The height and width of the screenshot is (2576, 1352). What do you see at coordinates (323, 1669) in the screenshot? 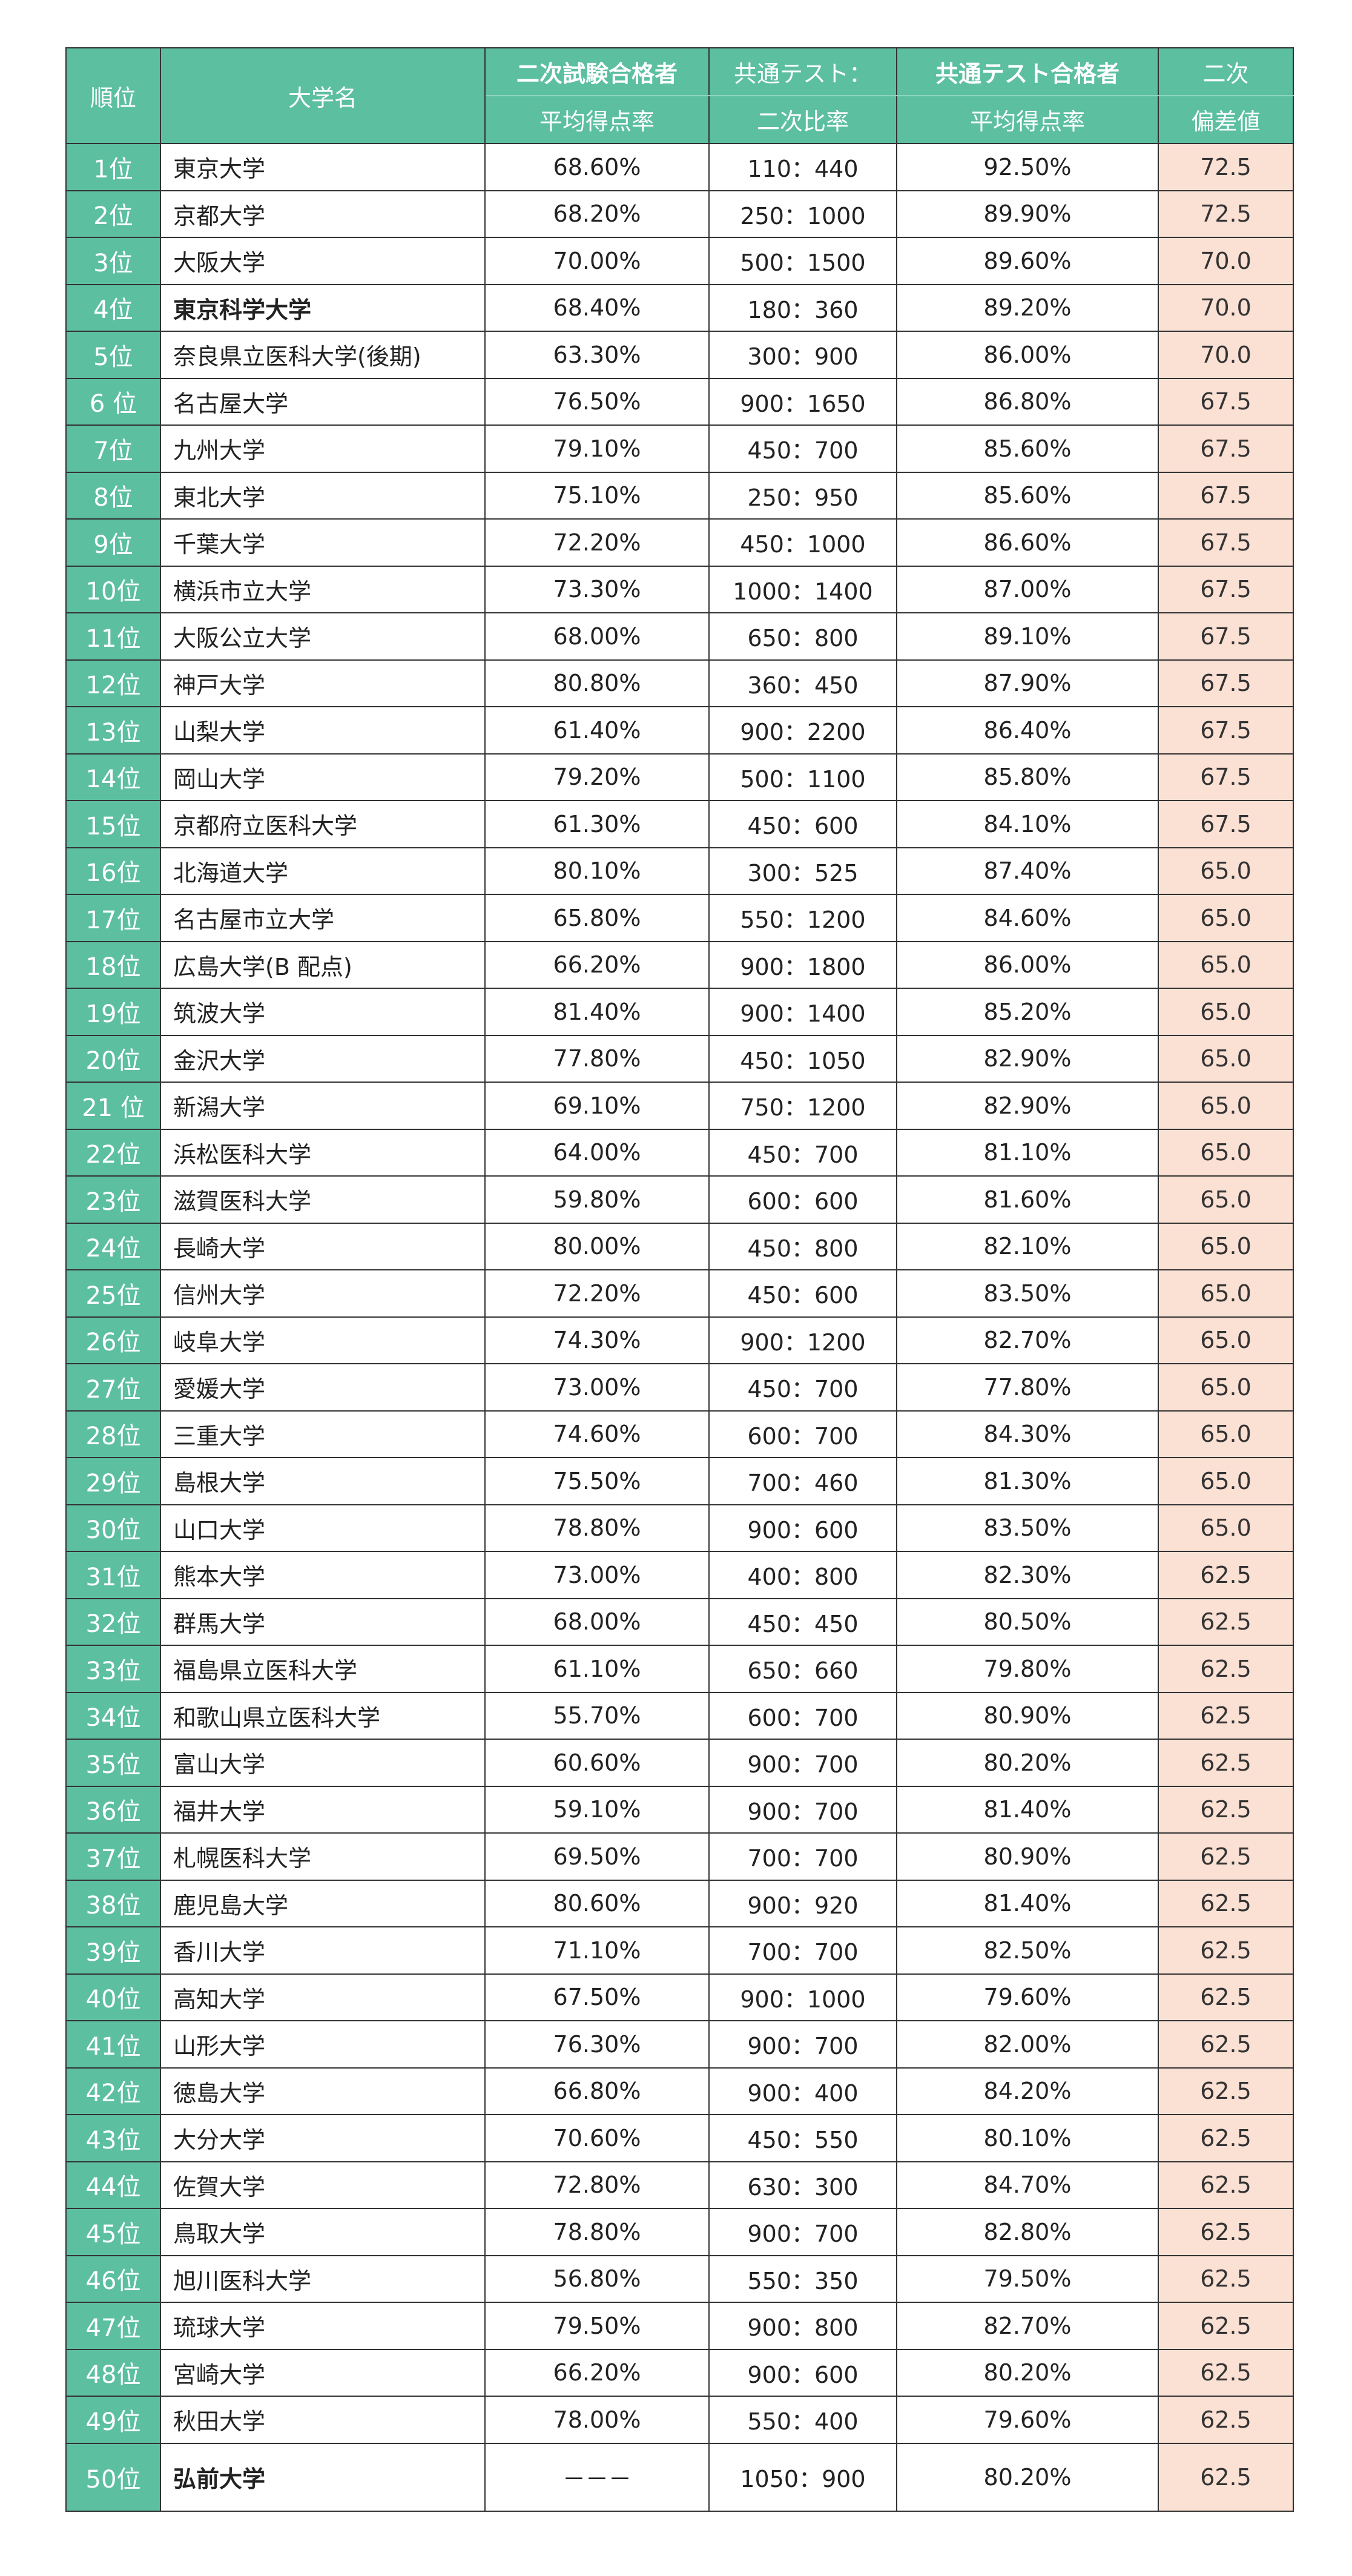
I see `university-name-cell: 福島県立医科大学` at bounding box center [323, 1669].